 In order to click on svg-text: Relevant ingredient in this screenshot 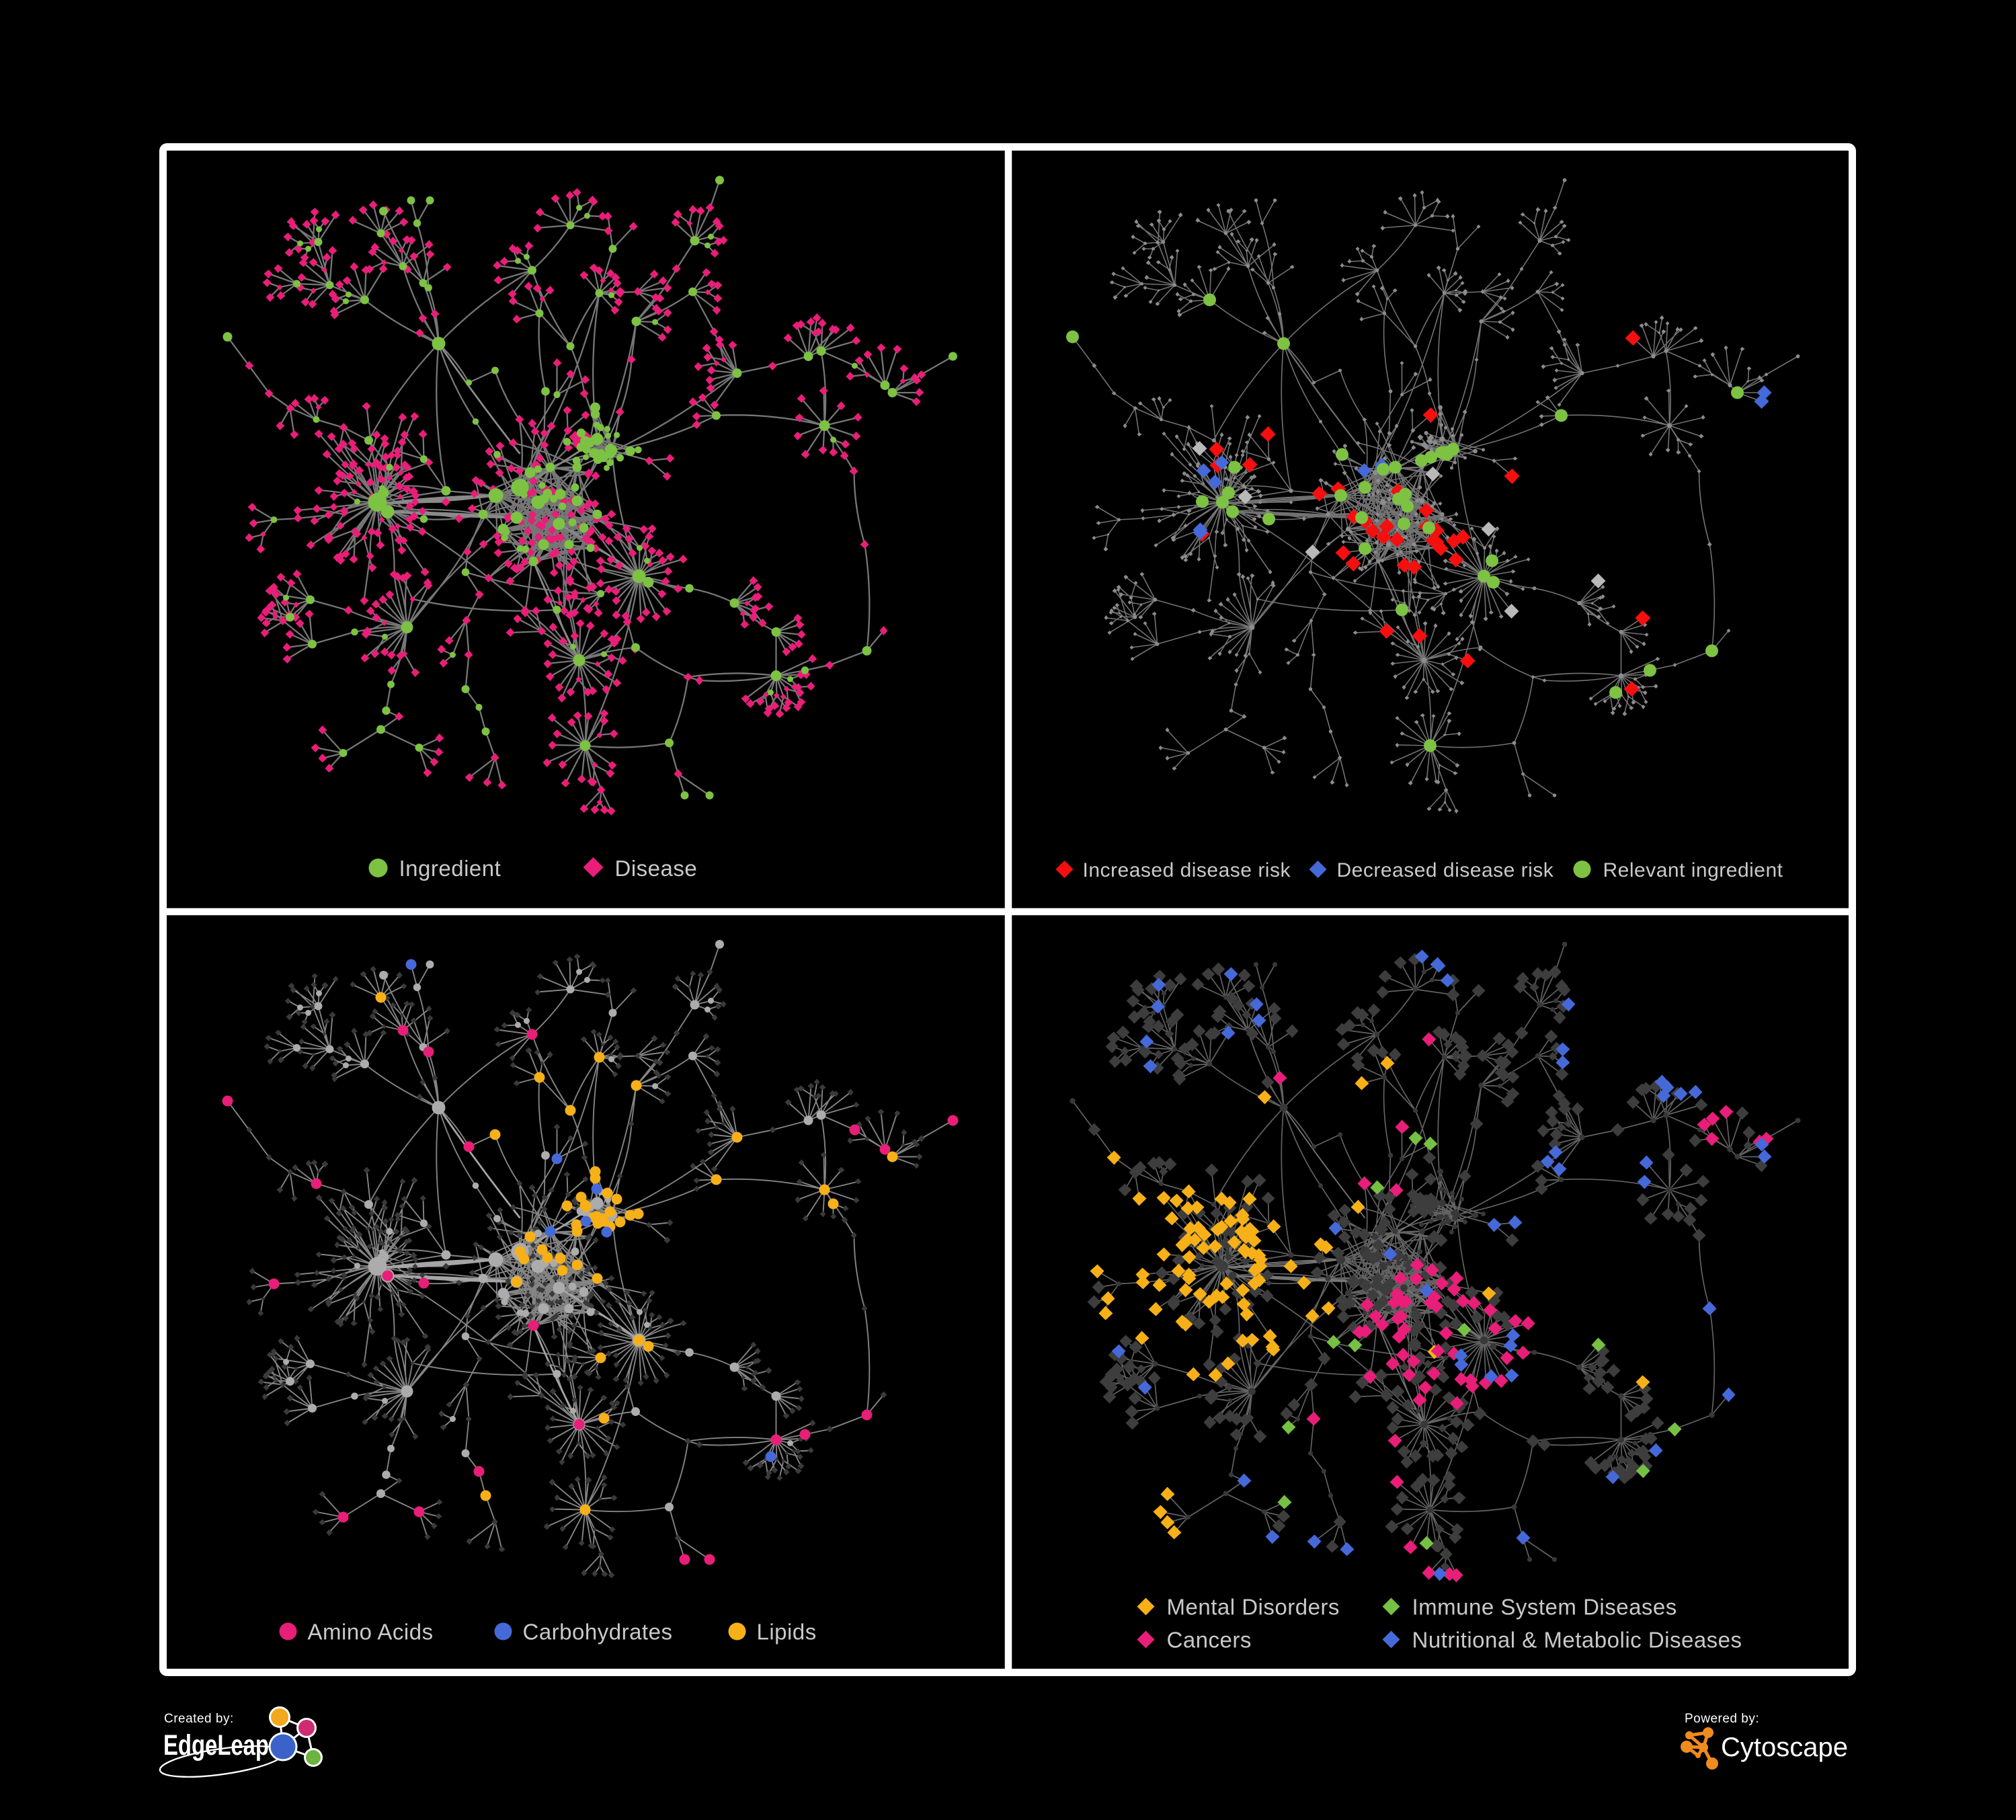, I will do `click(1693, 870)`.